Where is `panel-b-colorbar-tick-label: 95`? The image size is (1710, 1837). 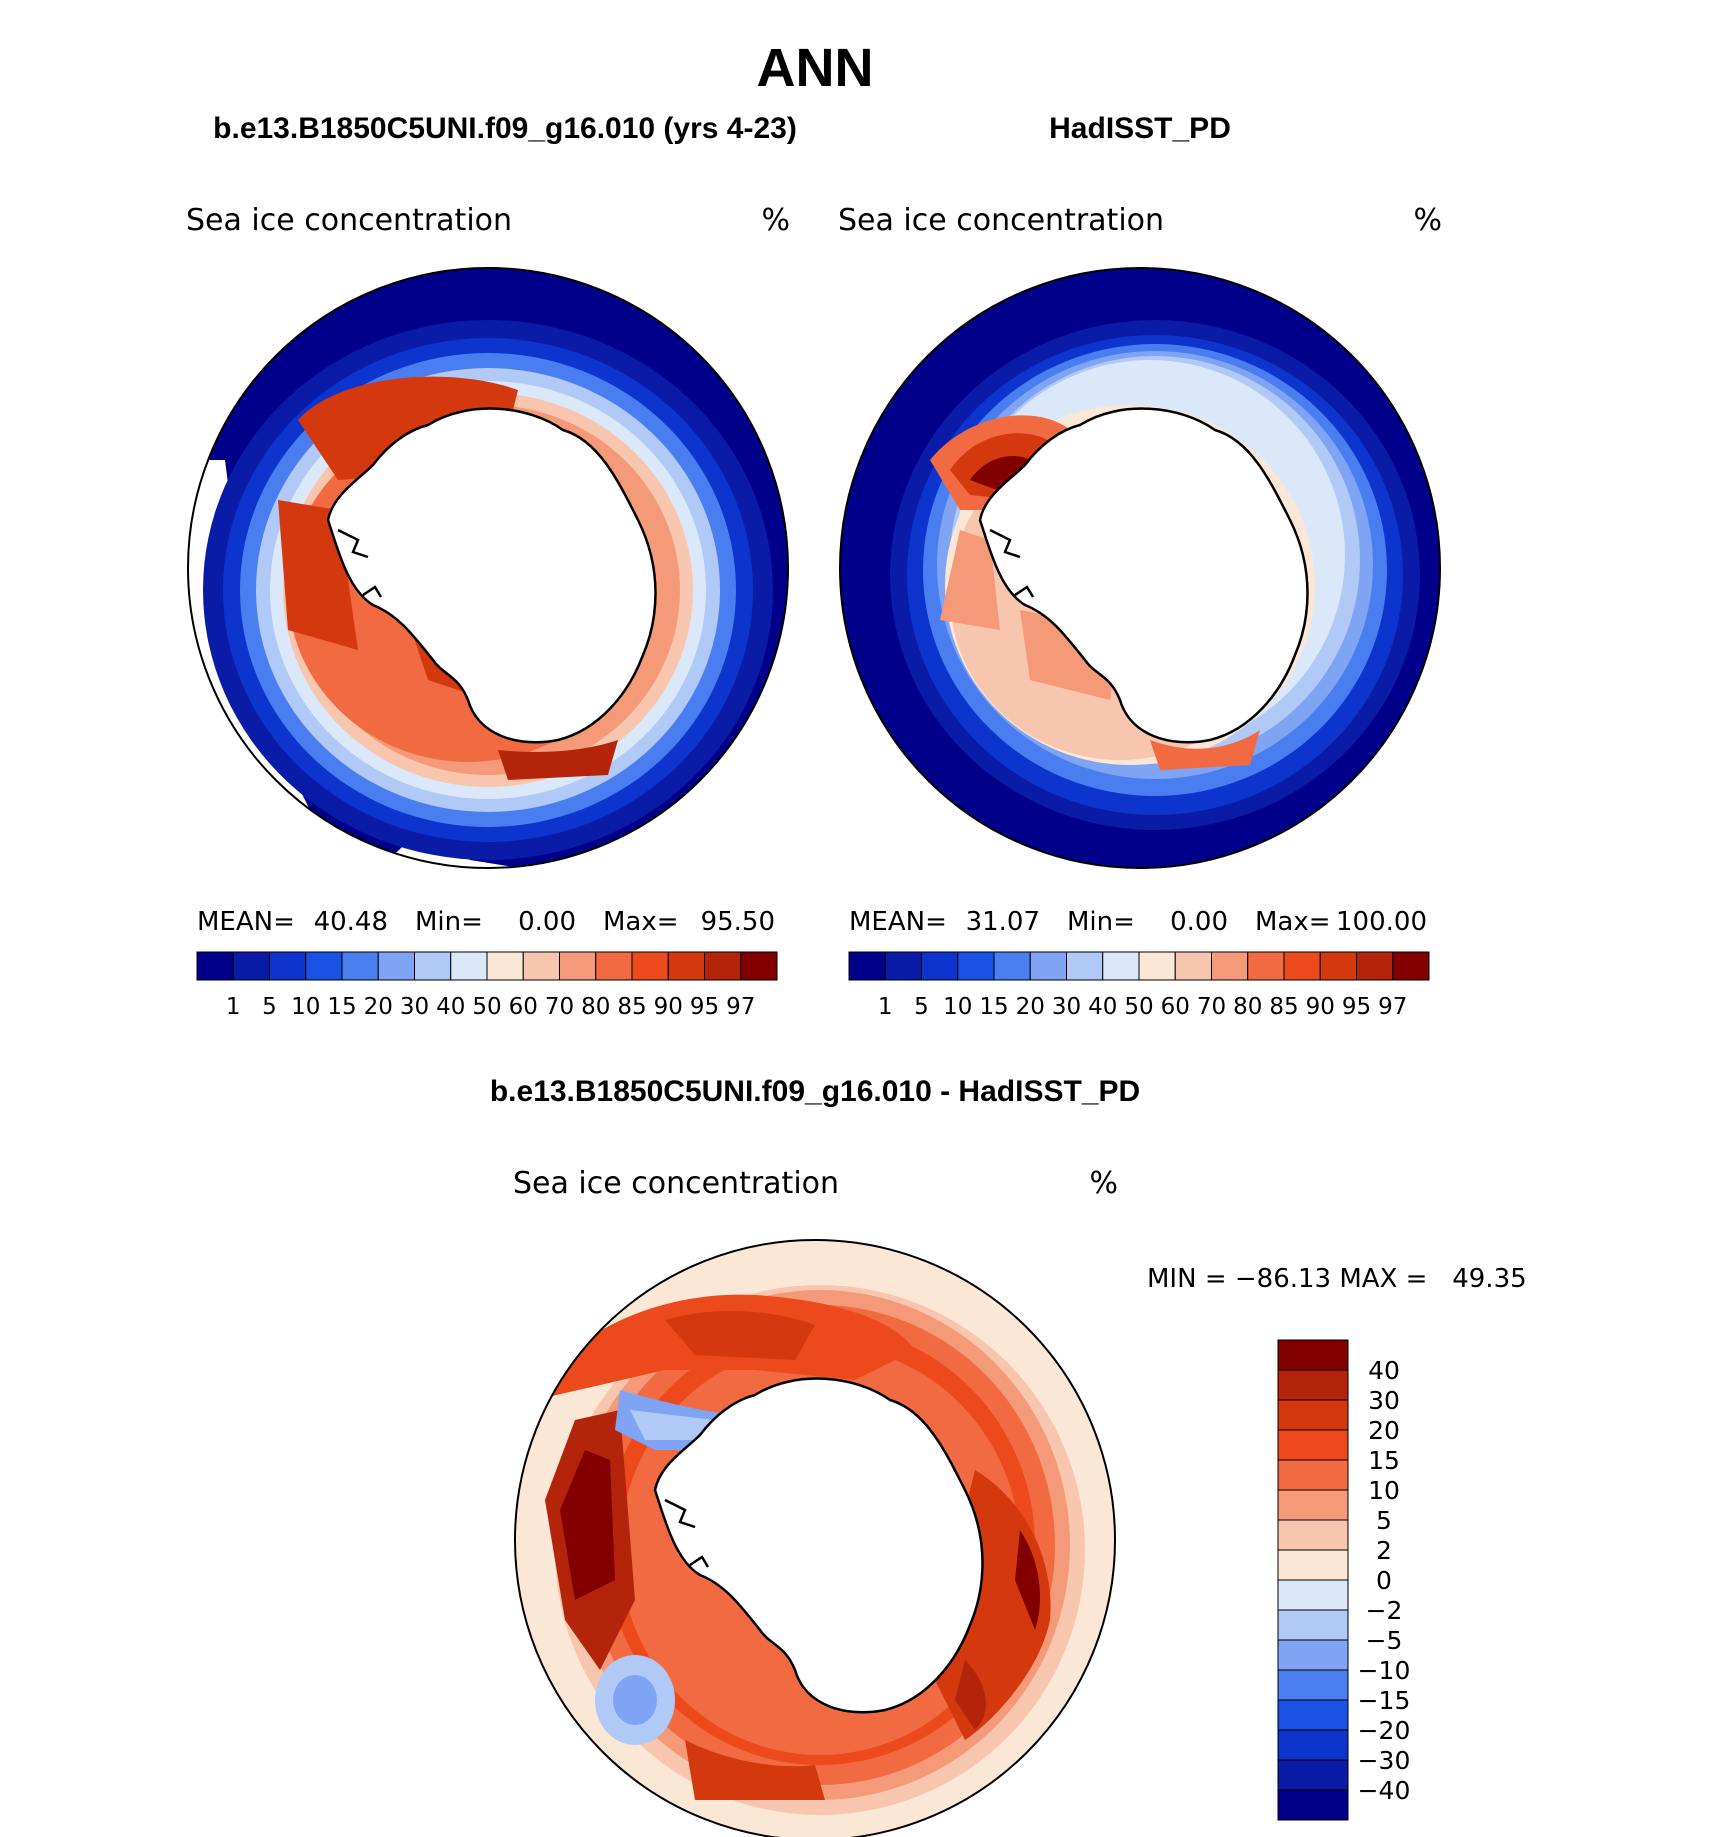 panel-b-colorbar-tick-label: 95 is located at coordinates (1356, 1007).